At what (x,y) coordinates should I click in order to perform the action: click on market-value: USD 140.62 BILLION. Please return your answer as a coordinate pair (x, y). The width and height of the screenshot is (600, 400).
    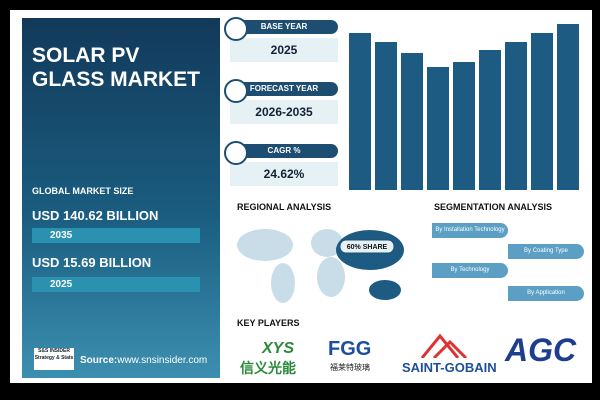
    Looking at the image, I should click on (95, 215).